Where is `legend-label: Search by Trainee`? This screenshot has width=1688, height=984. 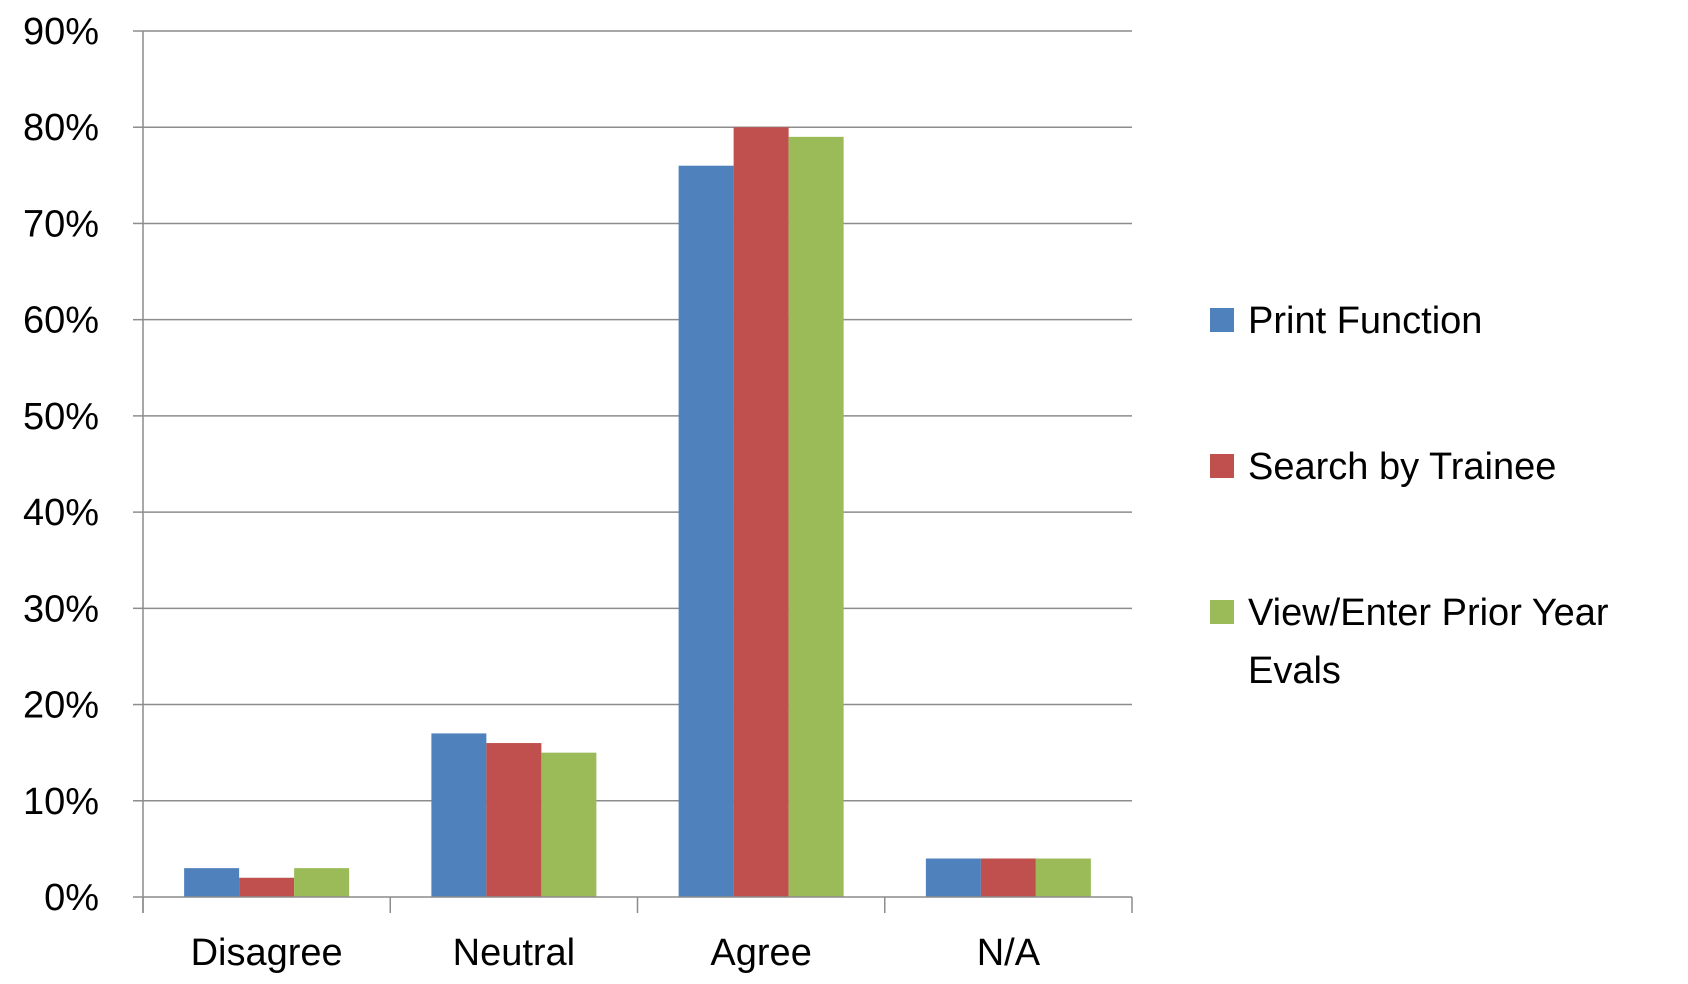
legend-label: Search by Trainee is located at coordinates (1402, 467).